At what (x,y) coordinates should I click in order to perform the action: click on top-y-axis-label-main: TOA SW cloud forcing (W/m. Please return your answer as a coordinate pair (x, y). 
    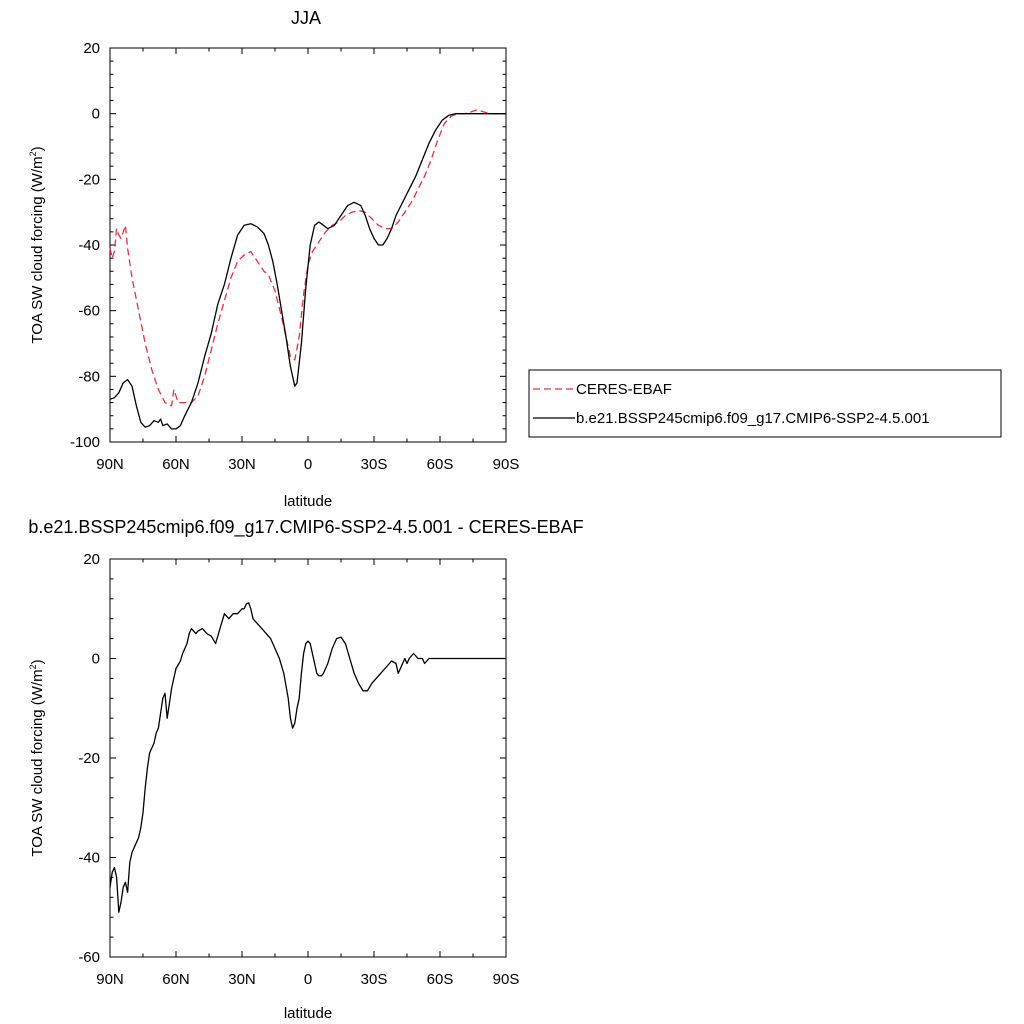
    Looking at the image, I should click on (37, 249).